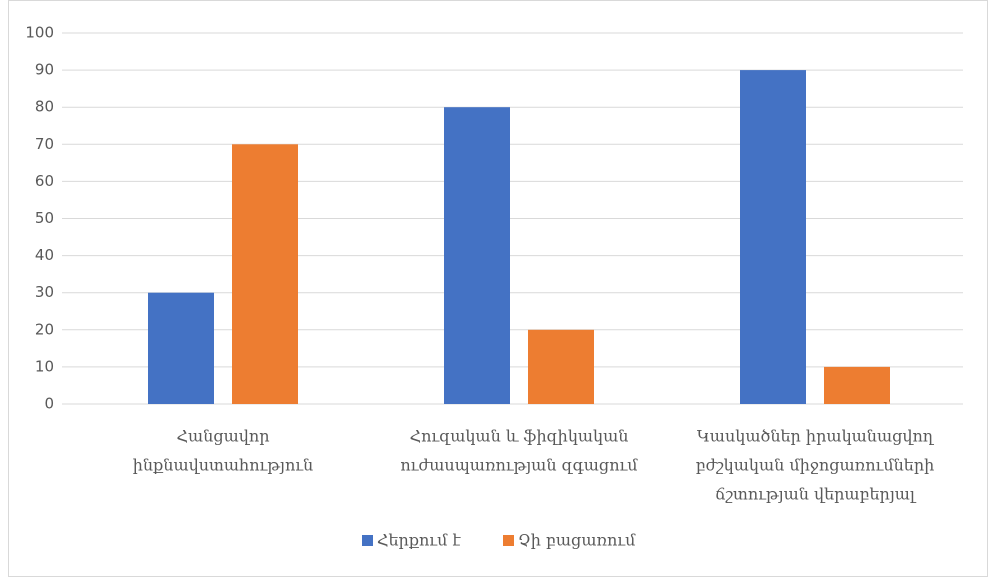  I want to click on y-tick-label: 40, so click(44, 255).